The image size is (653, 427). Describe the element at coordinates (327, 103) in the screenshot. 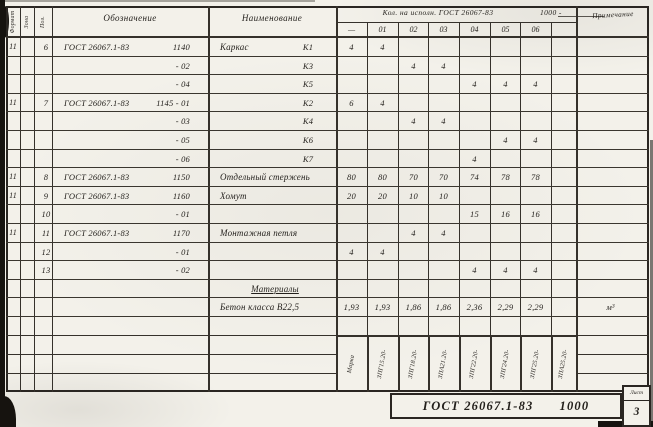

I see `spec-row: 11 7 ГОСТ 26067.1-83 1145 - 01 К2 6 4` at that location.